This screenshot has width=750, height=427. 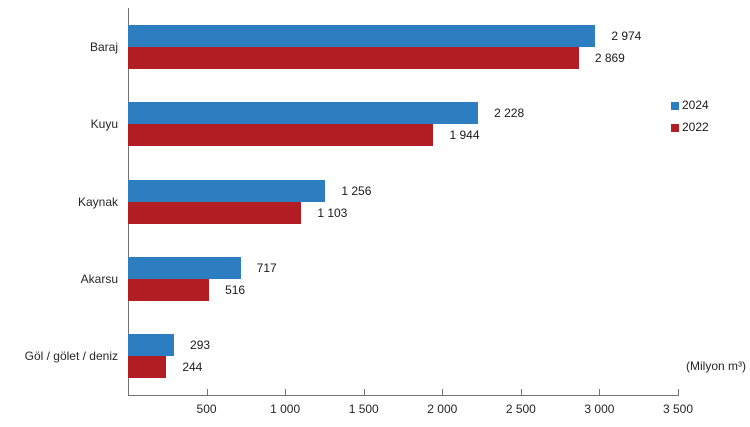 What do you see at coordinates (609, 57) in the screenshot?
I see `bar-value-label: 2 869` at bounding box center [609, 57].